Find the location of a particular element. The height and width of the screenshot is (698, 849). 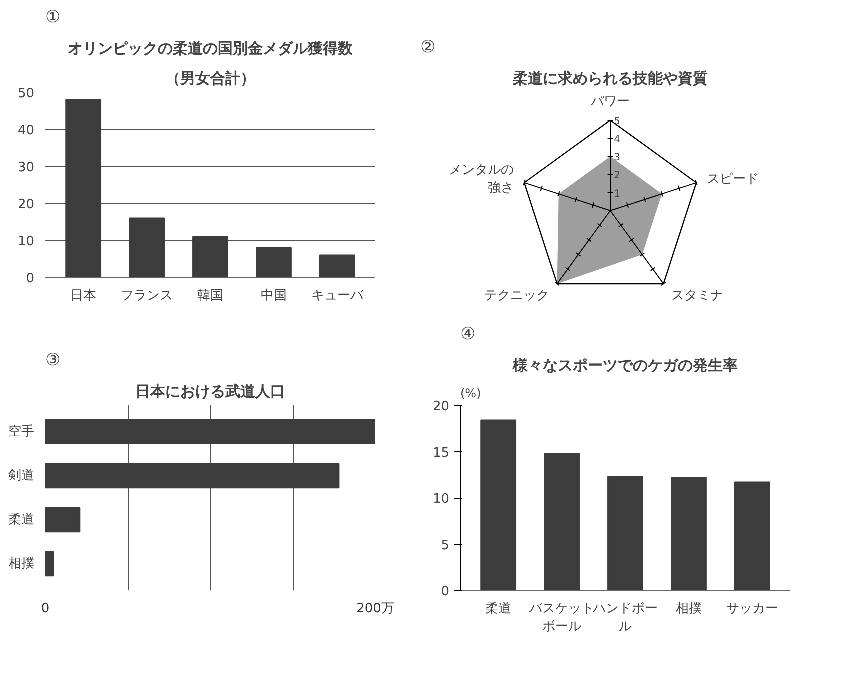

y-tick-label: 相撲 is located at coordinates (21, 564).